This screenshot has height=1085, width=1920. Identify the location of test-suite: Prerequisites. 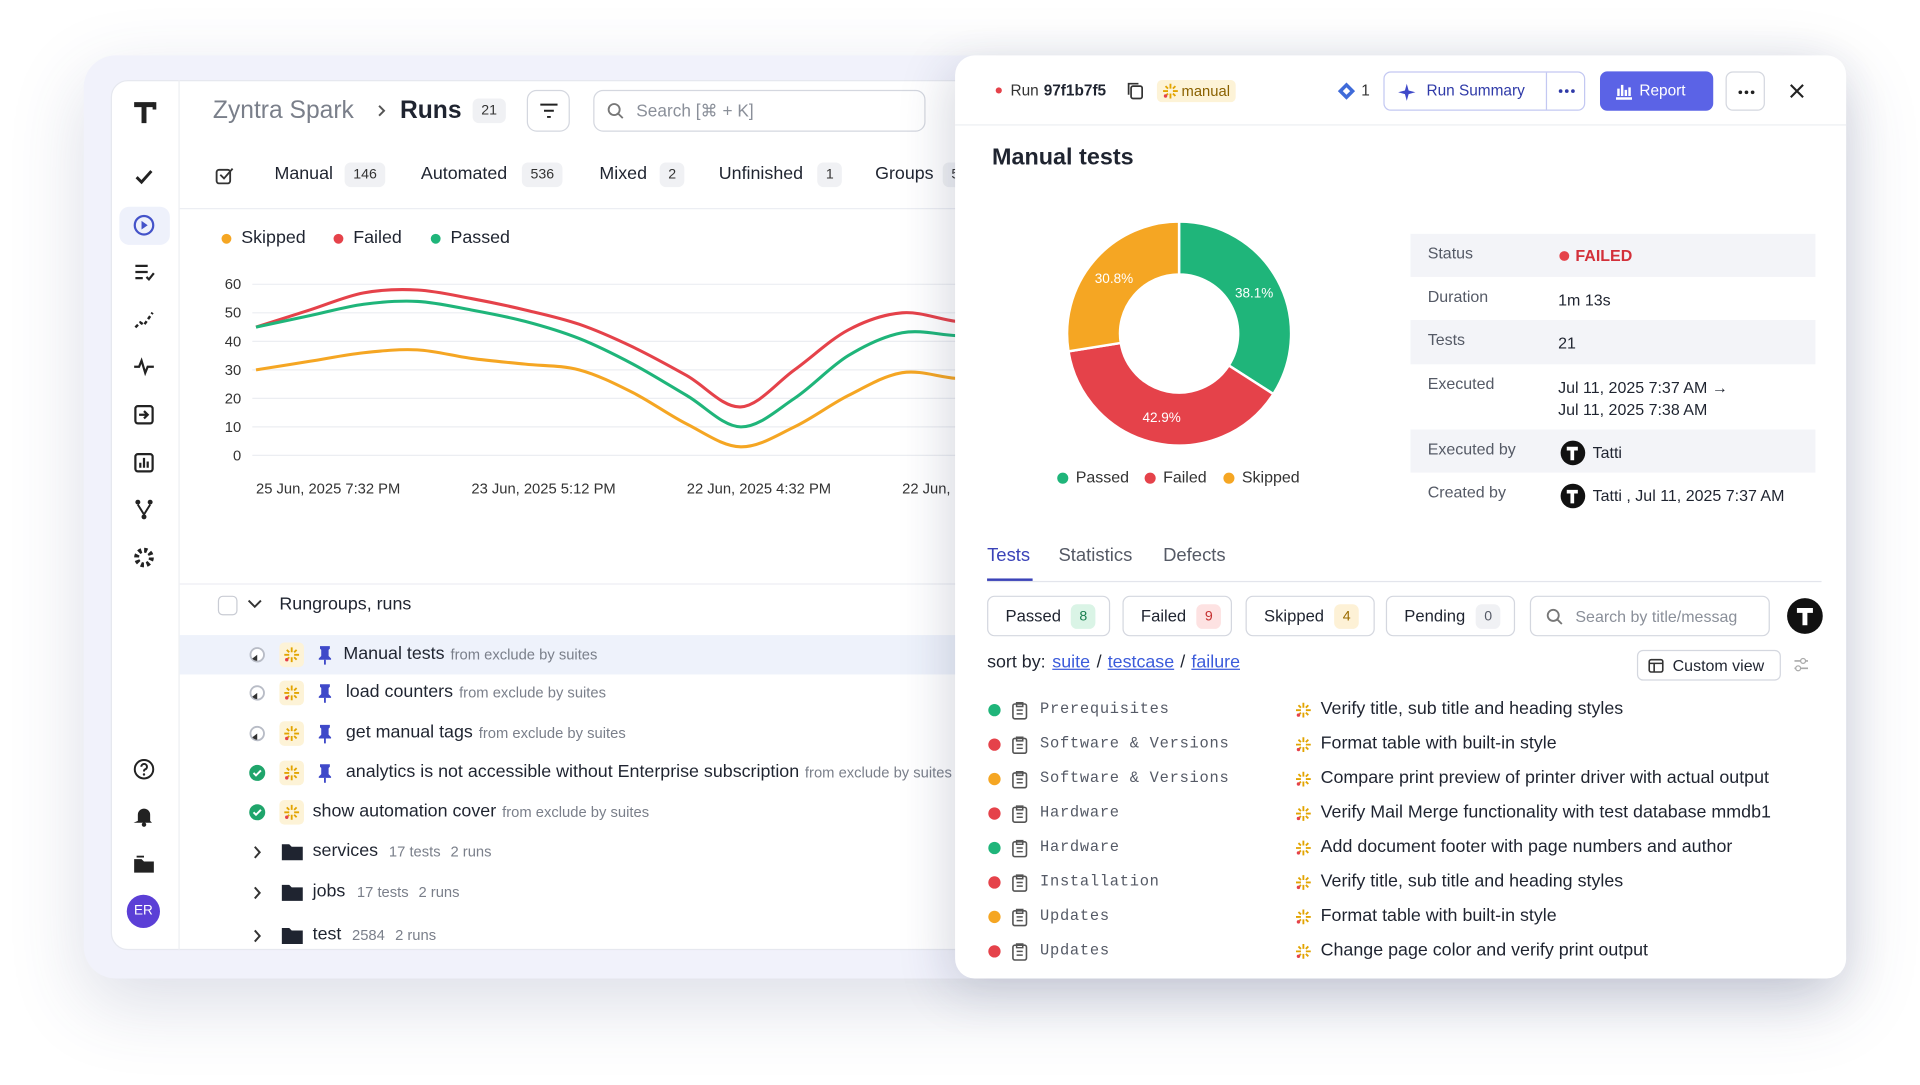
(1105, 710).